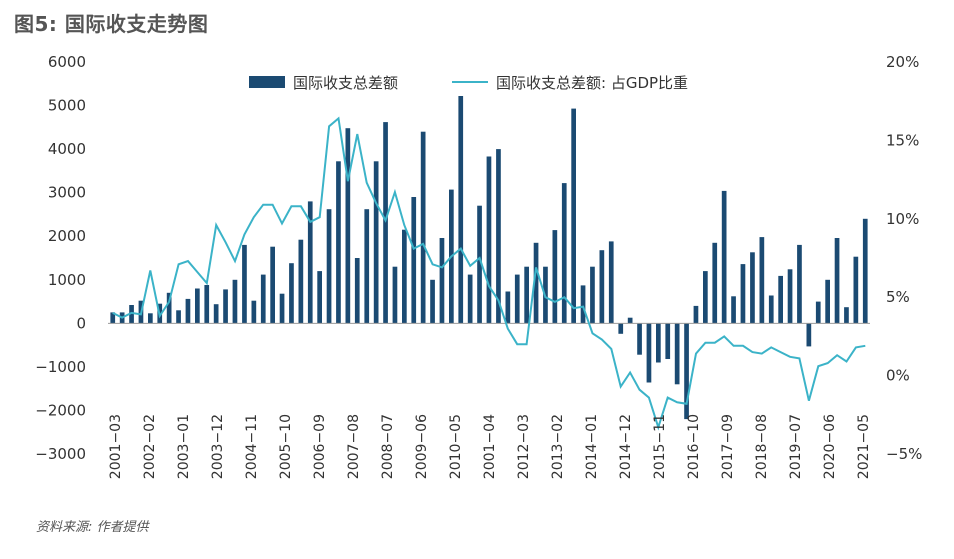 The image size is (954, 559). What do you see at coordinates (267, 82) in the screenshot?
I see `legend-swatch-bar` at bounding box center [267, 82].